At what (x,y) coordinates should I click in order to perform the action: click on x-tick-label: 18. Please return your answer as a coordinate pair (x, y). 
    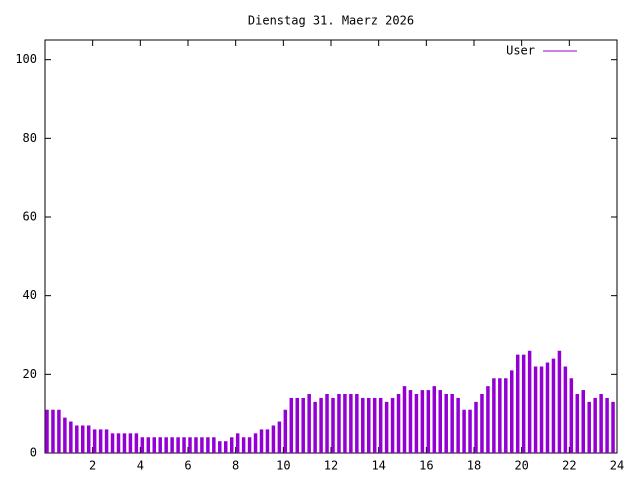
    Looking at the image, I should click on (474, 466).